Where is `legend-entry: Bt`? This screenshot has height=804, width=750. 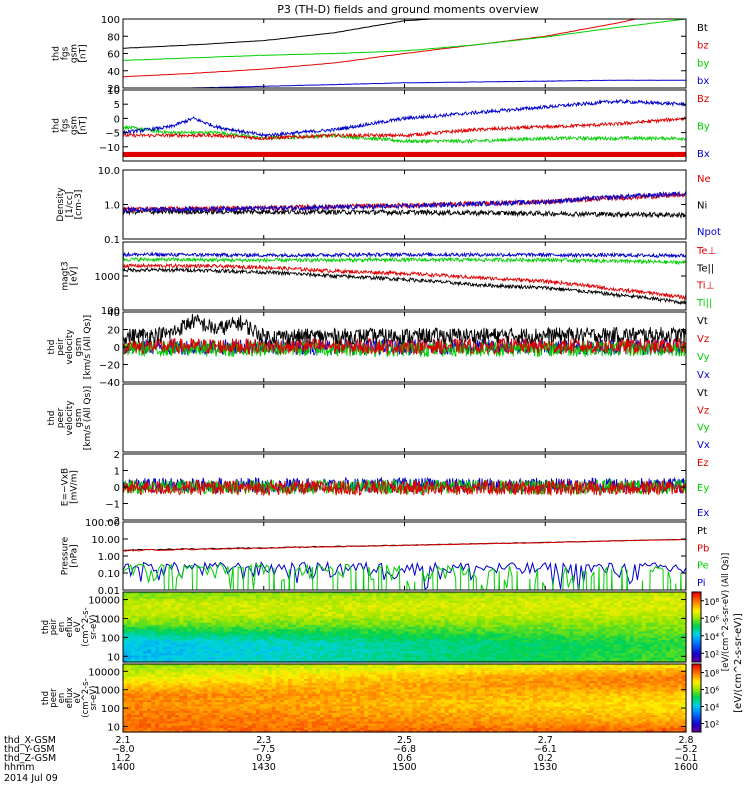
legend-entry: Bt is located at coordinates (702, 28).